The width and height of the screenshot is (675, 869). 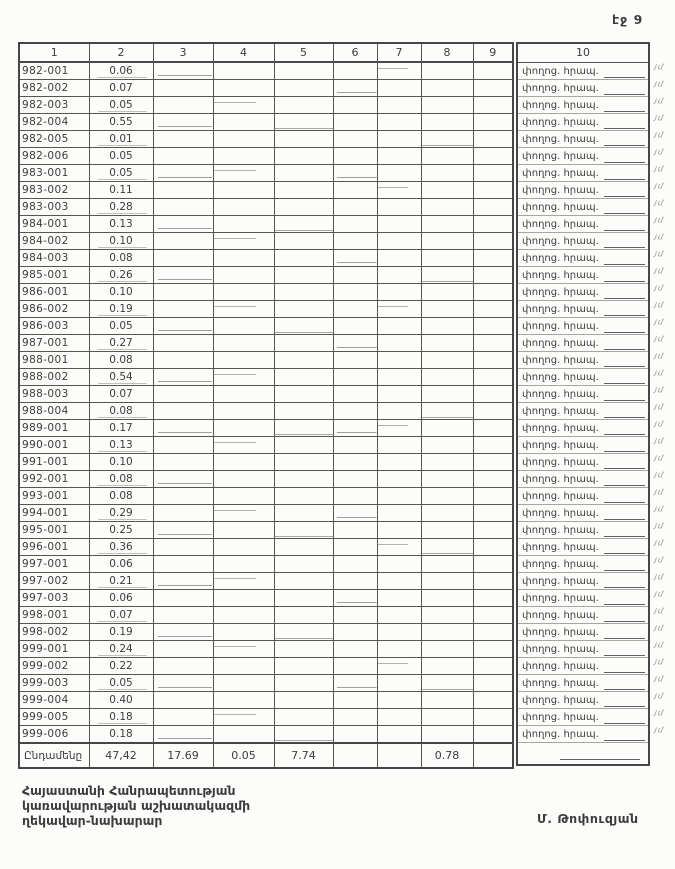 I want to click on area-value: 0.22, so click(x=121, y=666).